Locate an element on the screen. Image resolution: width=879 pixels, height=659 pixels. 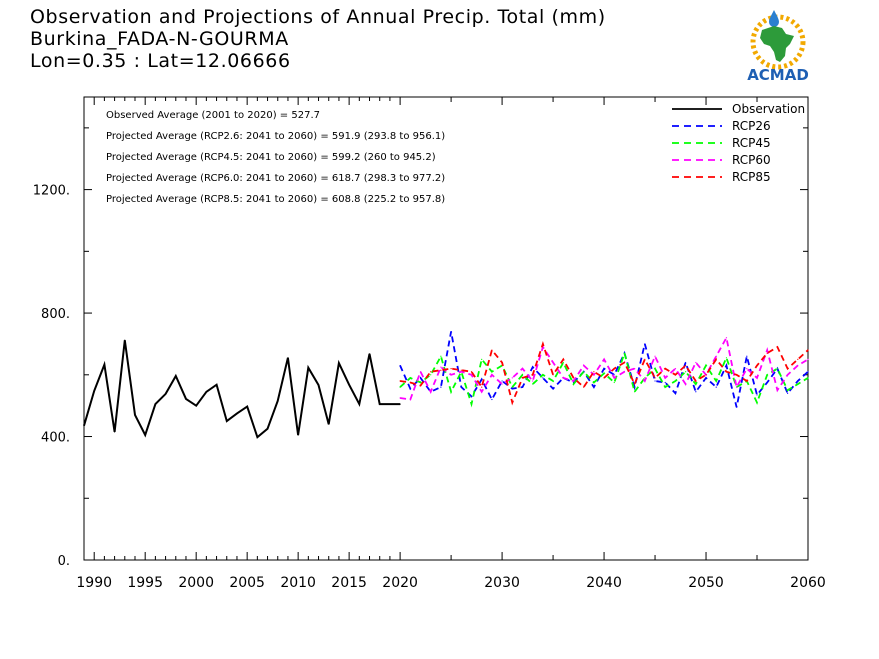
x-tick-label: 2030 is located at coordinates (502, 583).